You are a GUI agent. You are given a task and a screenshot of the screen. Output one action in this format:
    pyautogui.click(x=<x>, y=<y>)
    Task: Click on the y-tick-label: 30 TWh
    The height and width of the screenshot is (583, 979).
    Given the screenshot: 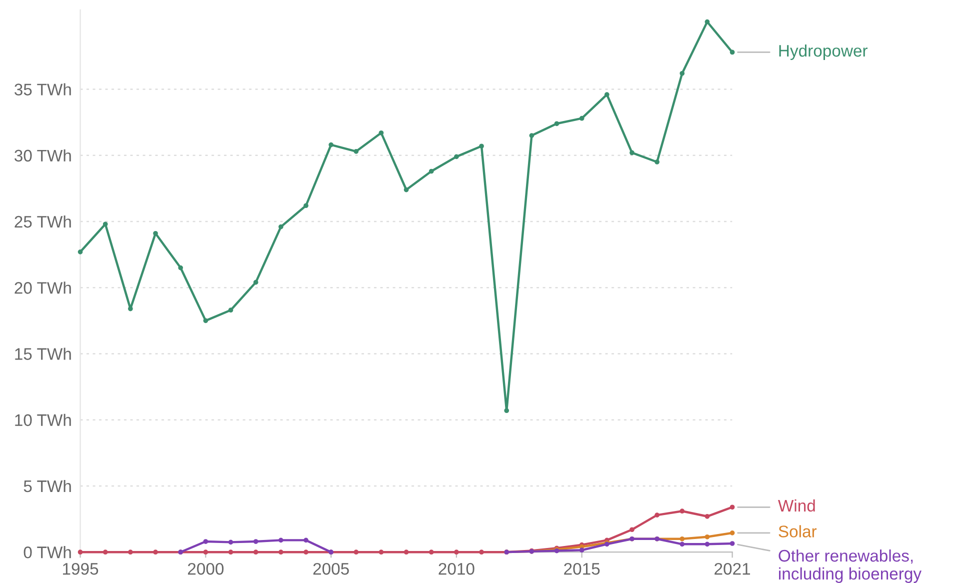 What is the action you would take?
    pyautogui.click(x=42, y=155)
    